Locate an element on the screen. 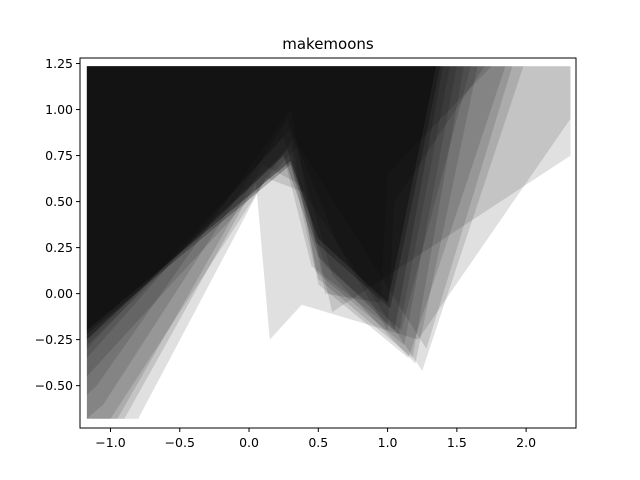  y-tick-label: −0.50 is located at coordinates (54, 385).